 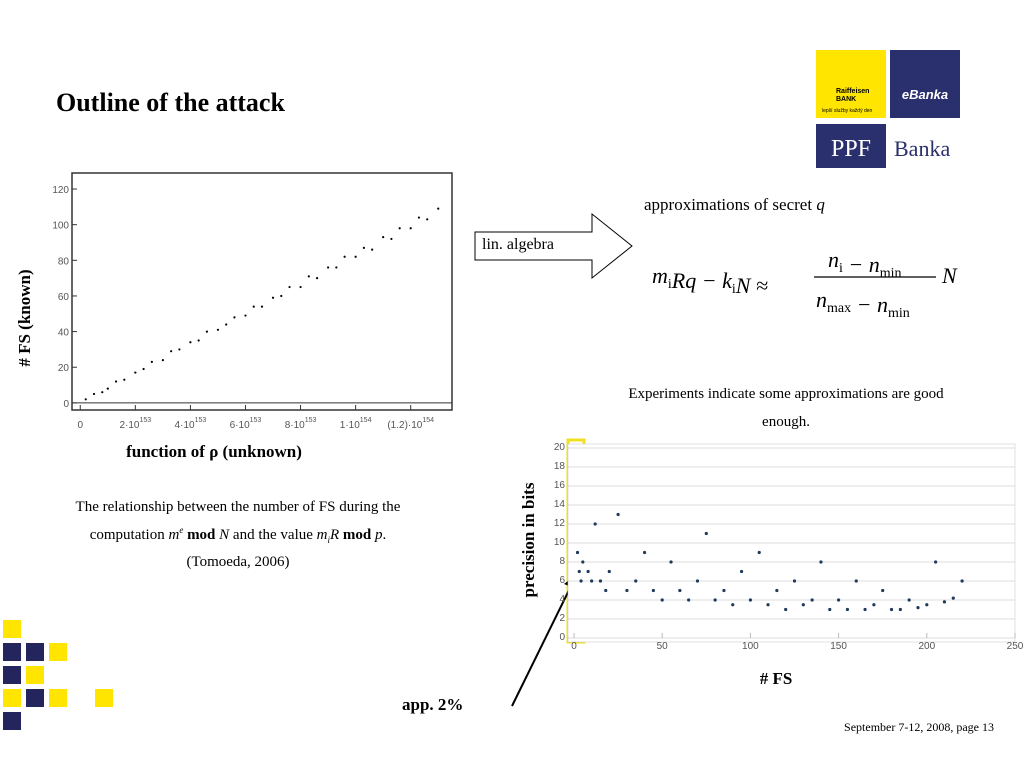 What do you see at coordinates (60, 226) in the screenshot?
I see `y-tick-label: 100` at bounding box center [60, 226].